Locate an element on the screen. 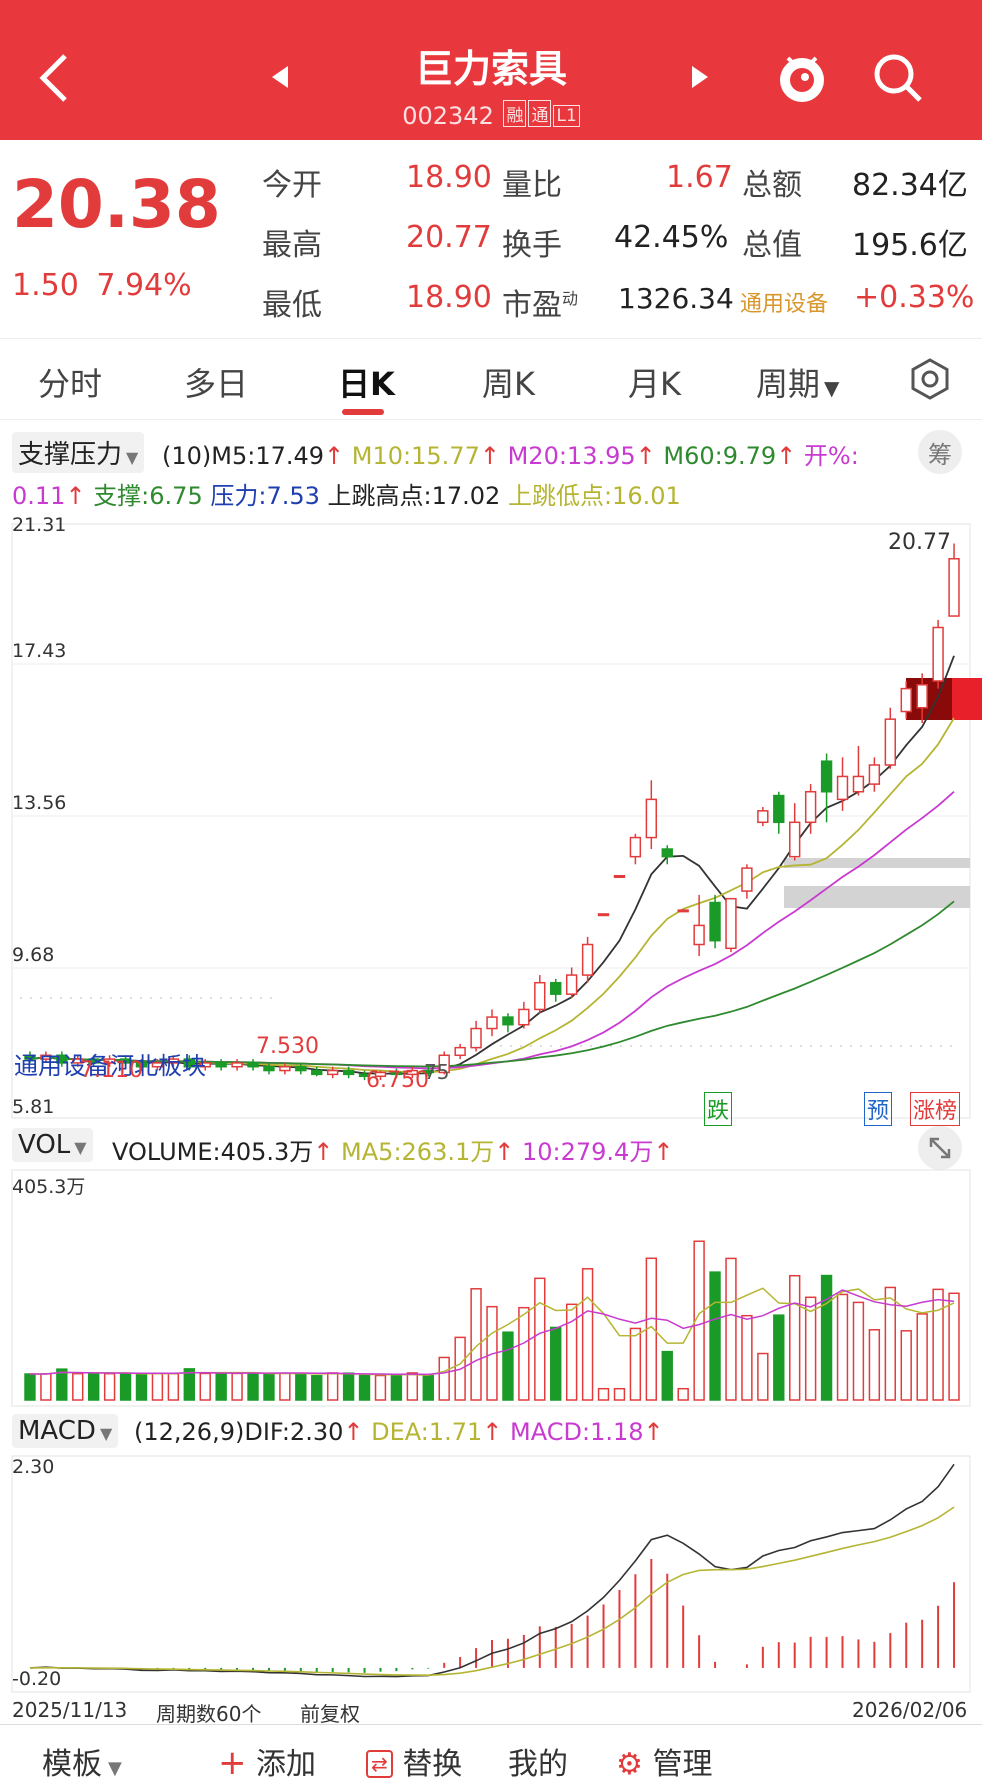 This screenshot has height=1792, width=982. volume-ma5: MA5:263.1万 is located at coordinates (418, 1152).